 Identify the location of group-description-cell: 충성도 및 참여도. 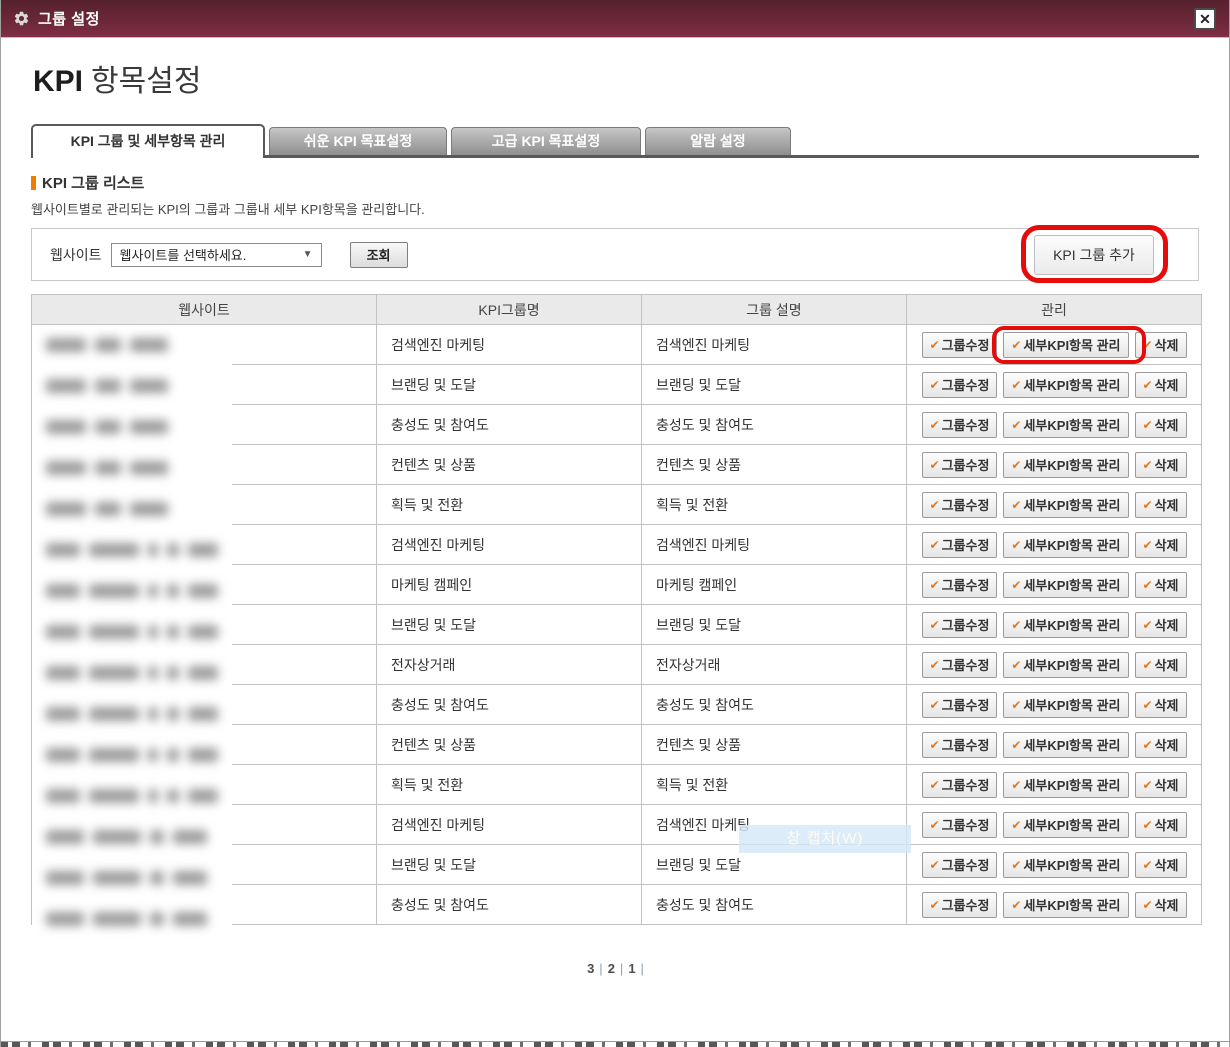
(774, 704).